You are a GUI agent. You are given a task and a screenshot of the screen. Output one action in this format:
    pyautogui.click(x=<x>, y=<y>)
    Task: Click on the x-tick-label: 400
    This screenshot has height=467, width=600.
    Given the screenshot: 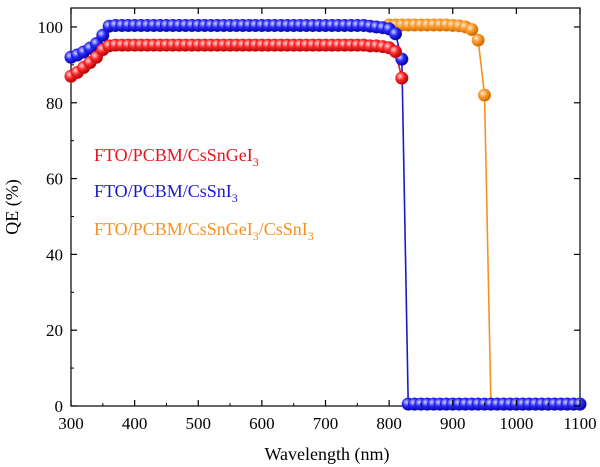 What is the action you would take?
    pyautogui.click(x=135, y=423)
    